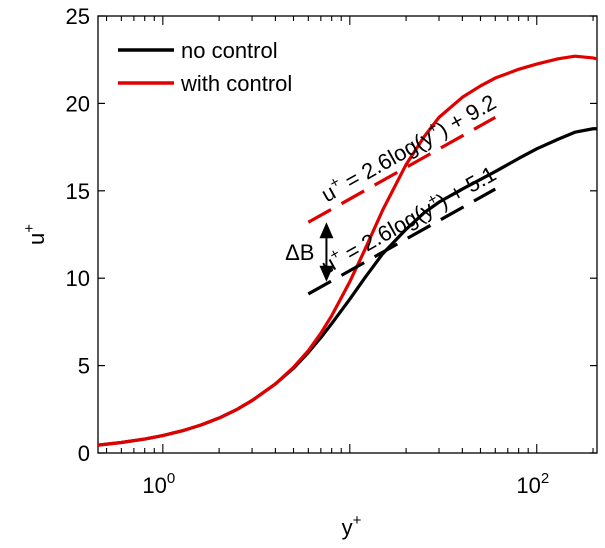 The height and width of the screenshot is (548, 605). I want to click on y-tick-label: 0, so click(84, 453).